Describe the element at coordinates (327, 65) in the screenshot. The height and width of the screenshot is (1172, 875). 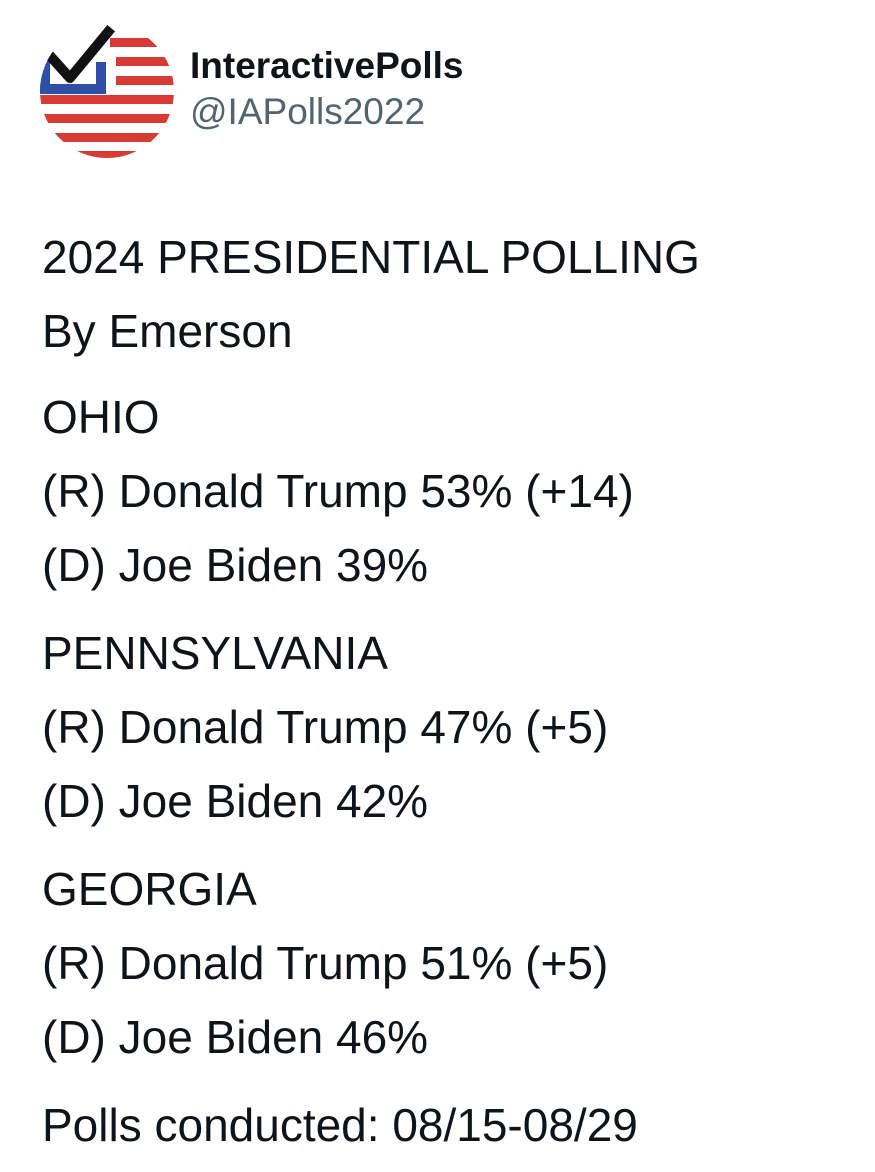
I see `display-name: InteractivePolls` at that location.